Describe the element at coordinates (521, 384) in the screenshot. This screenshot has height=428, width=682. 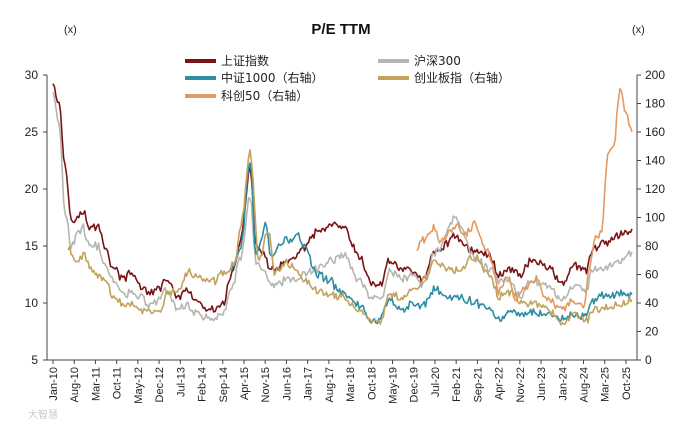
I see `x-tick-label: Nov-22` at that location.